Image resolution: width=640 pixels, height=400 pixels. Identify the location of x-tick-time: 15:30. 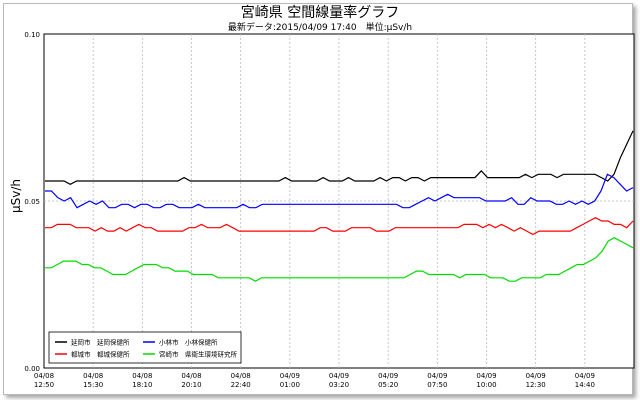
(93, 385).